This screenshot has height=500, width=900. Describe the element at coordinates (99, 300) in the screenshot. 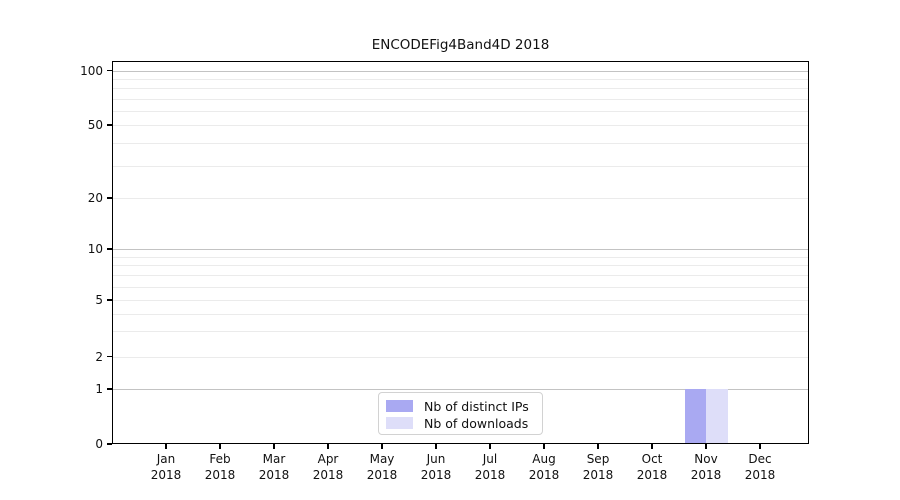

I see `y-tick-label: 5` at that location.